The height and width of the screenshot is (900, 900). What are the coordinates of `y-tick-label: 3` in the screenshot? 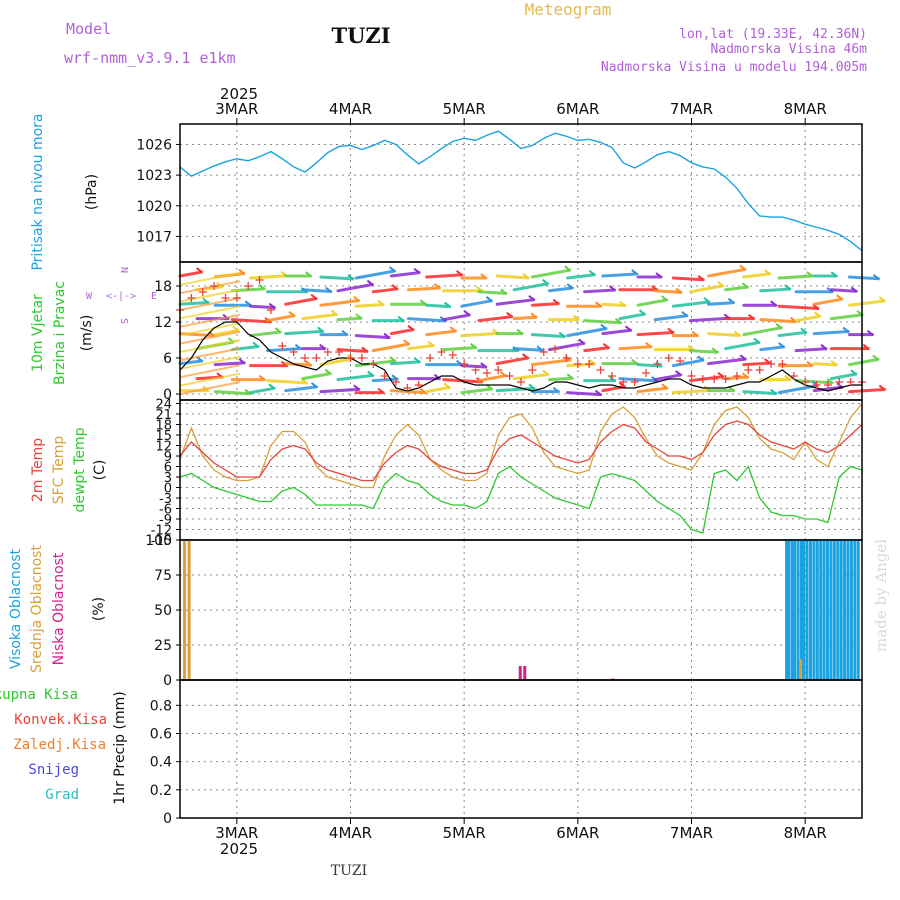 It's located at (168, 478).